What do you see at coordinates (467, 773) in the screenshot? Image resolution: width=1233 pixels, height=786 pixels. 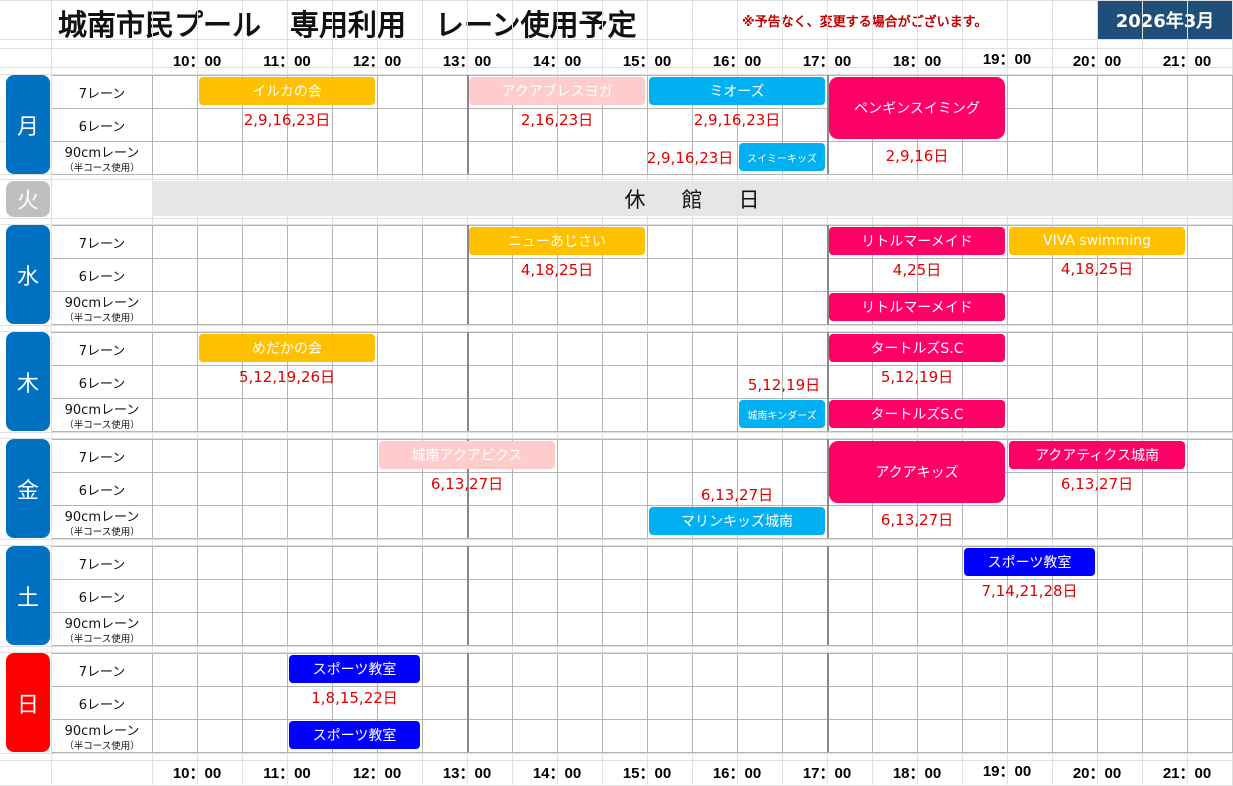 I see `time-label: 13：00` at bounding box center [467, 773].